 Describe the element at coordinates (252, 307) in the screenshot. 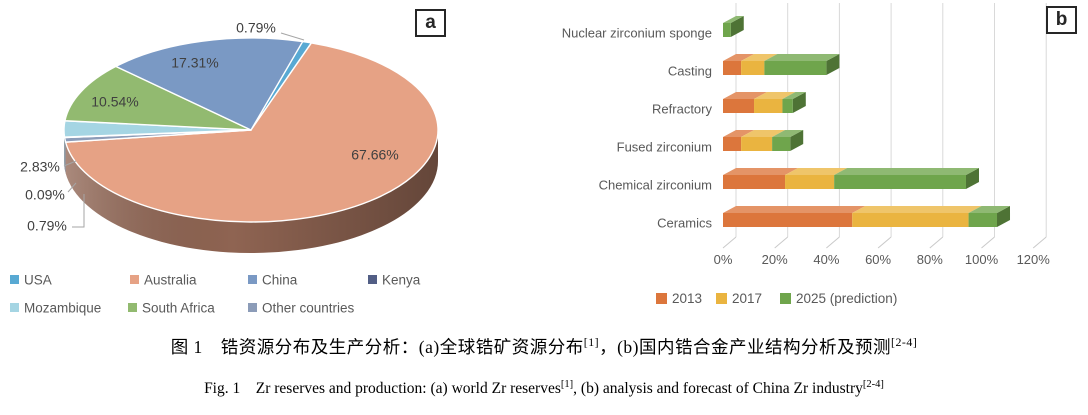

I see `legend-swatch-other-countries` at that location.